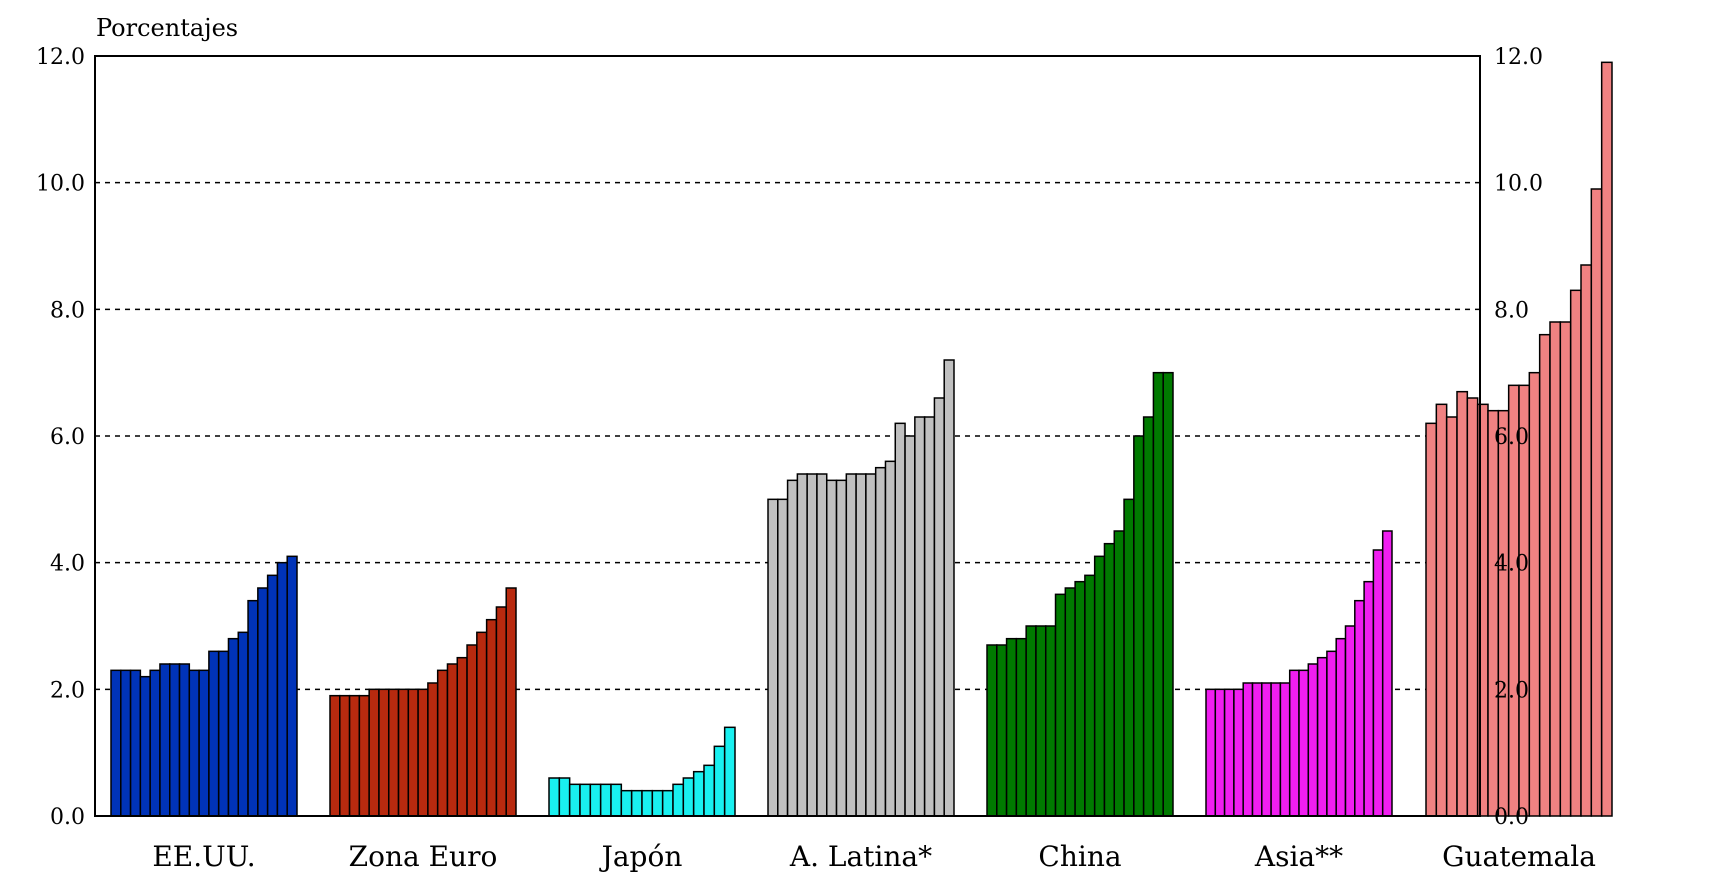 The width and height of the screenshot is (1718, 881). Describe the element at coordinates (67, 690) in the screenshot. I see `y-tick-label-left: 2.0` at that location.